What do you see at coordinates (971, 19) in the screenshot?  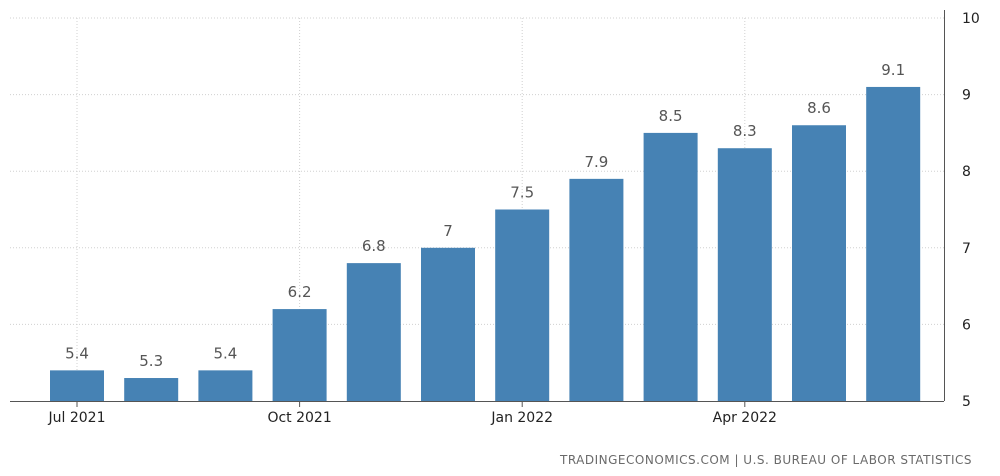 I see `y-tick-label: 10` at bounding box center [971, 19].